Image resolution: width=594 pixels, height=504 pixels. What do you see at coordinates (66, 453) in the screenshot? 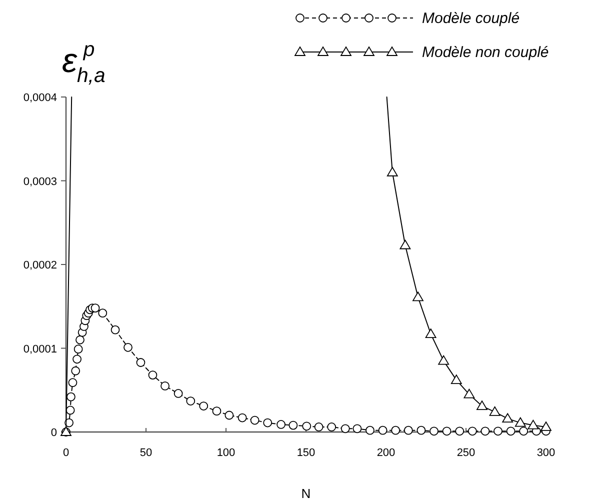
I see `x-tick-label: 0` at bounding box center [66, 453].